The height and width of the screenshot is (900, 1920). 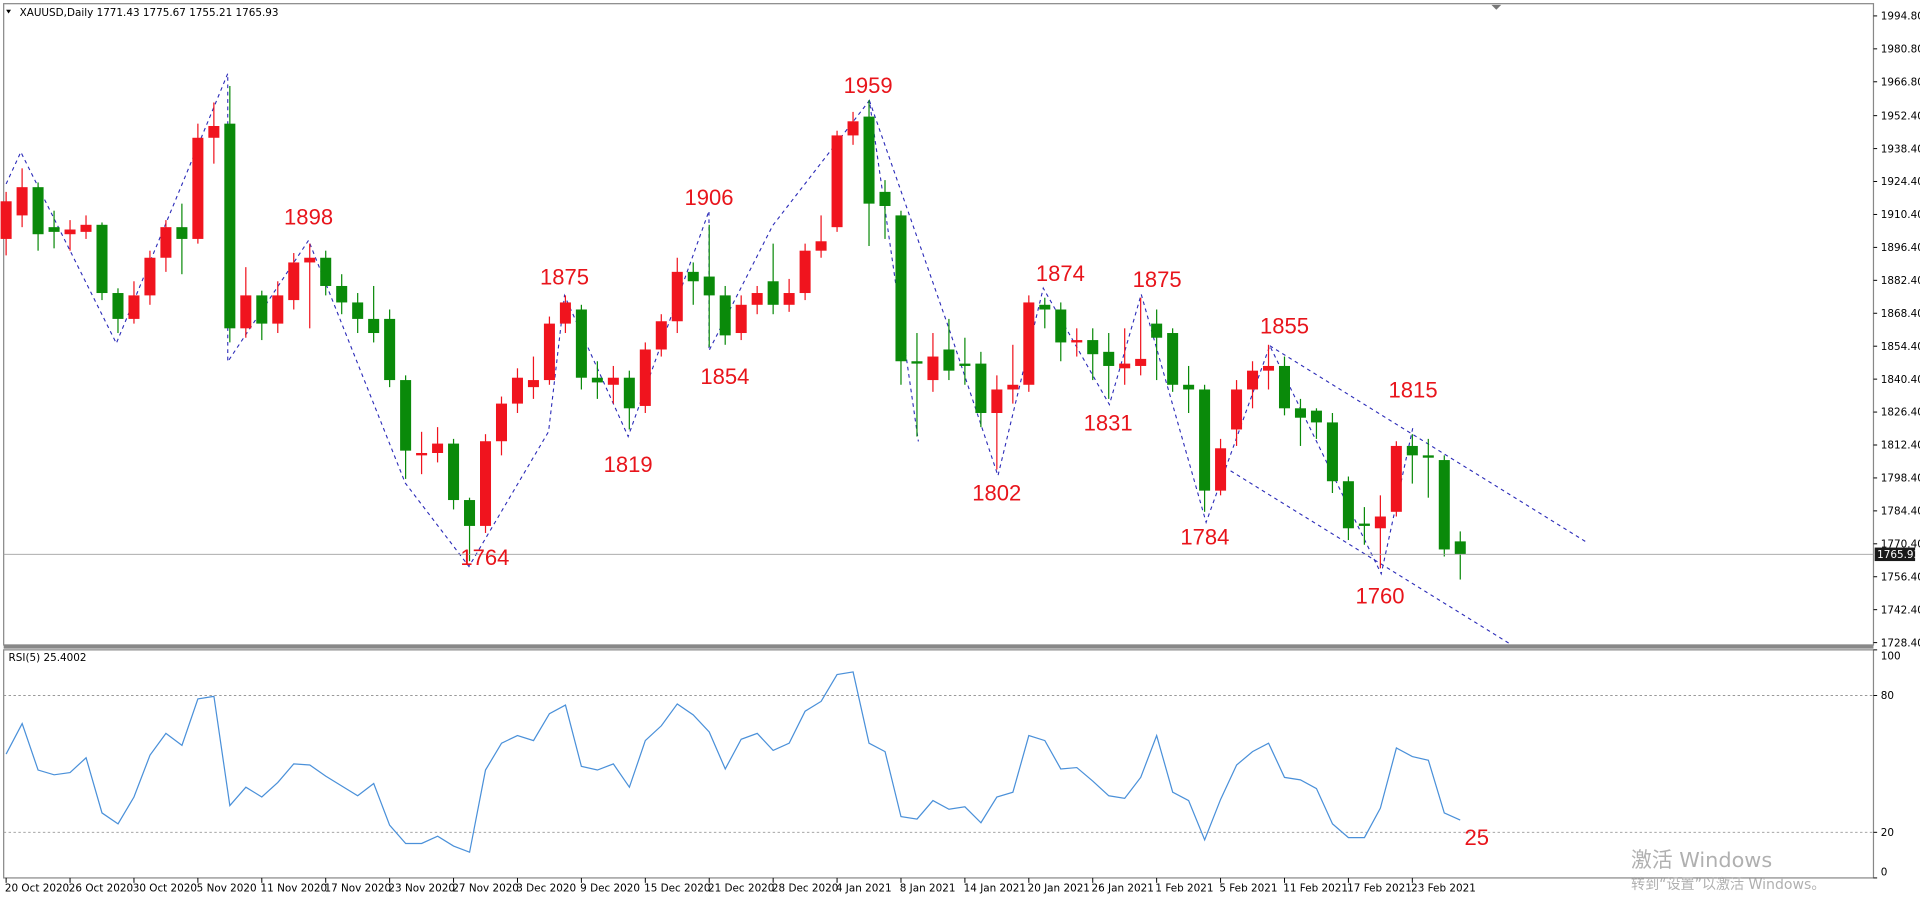 I want to click on x-tick-label: 27 Nov 2020, so click(x=485, y=888).